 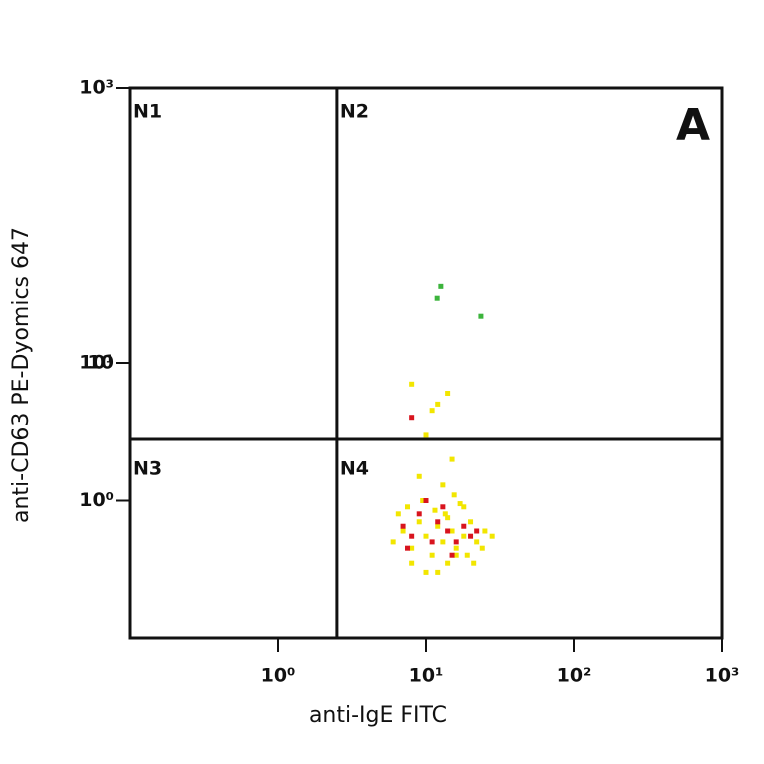 What do you see at coordinates (378, 715) in the screenshot?
I see `x-axis-label: anti-IgE FITC` at bounding box center [378, 715].